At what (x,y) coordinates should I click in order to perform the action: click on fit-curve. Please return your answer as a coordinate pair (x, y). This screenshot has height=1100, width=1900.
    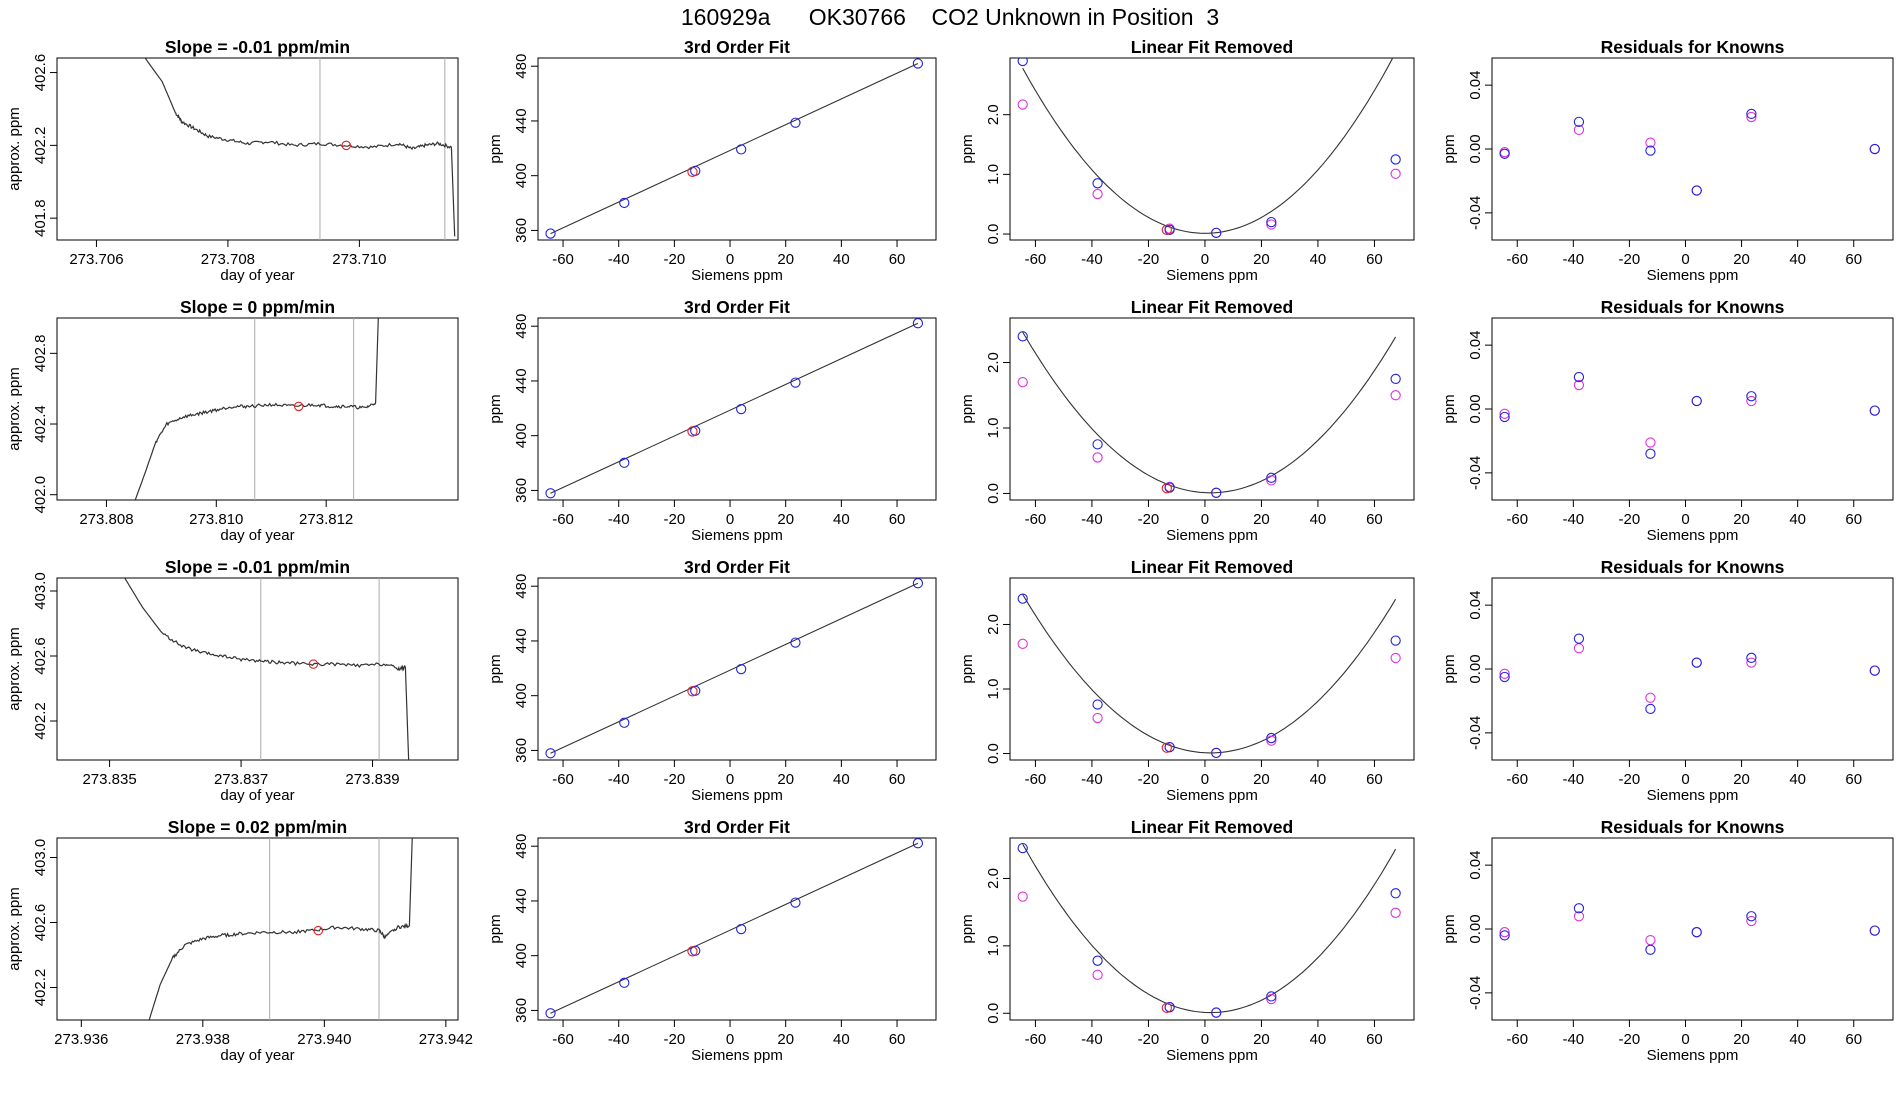
    Looking at the image, I should click on (1209, 928).